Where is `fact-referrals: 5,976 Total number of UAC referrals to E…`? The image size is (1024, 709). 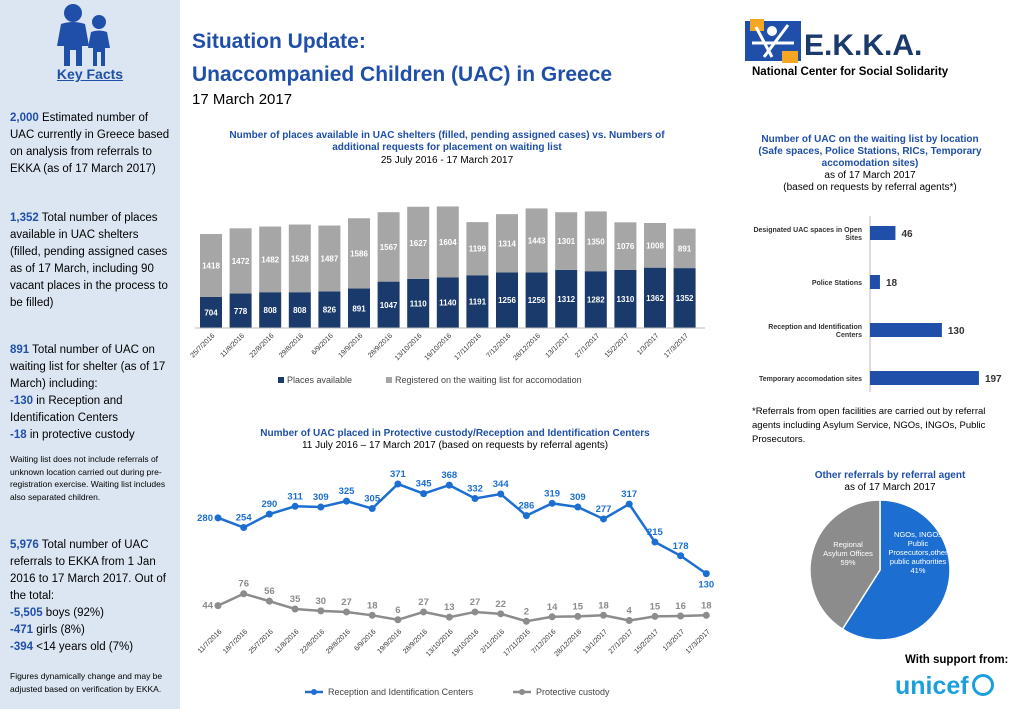 fact-referrals: 5,976 Total number of UAC referrals to E… is located at coordinates (91, 596).